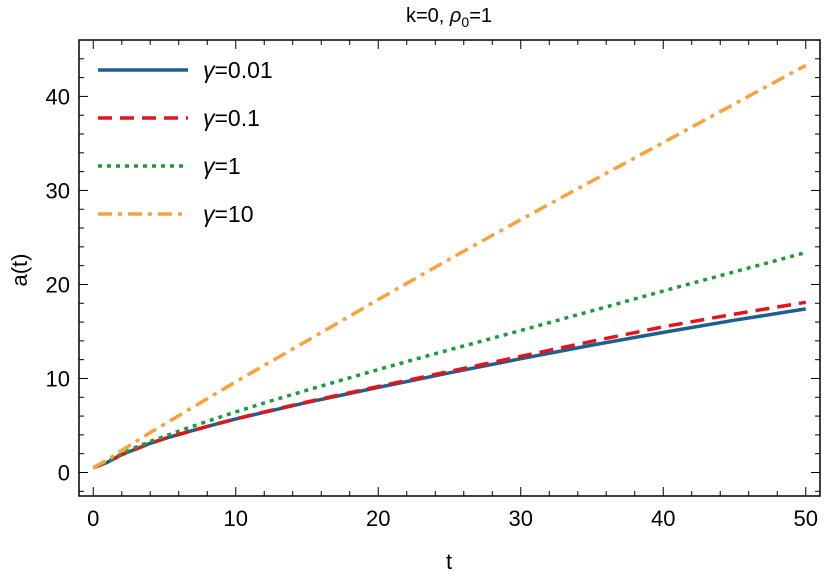 The width and height of the screenshot is (830, 579). What do you see at coordinates (222, 166) in the screenshot?
I see `legend-label-3: γ=1` at bounding box center [222, 166].